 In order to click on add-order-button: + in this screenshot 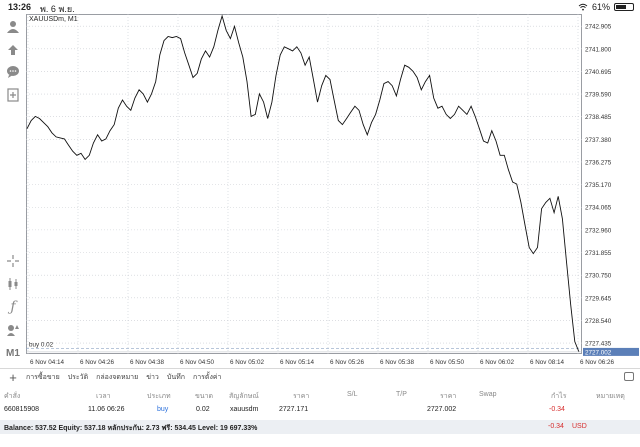, I will do `click(13, 377)`.